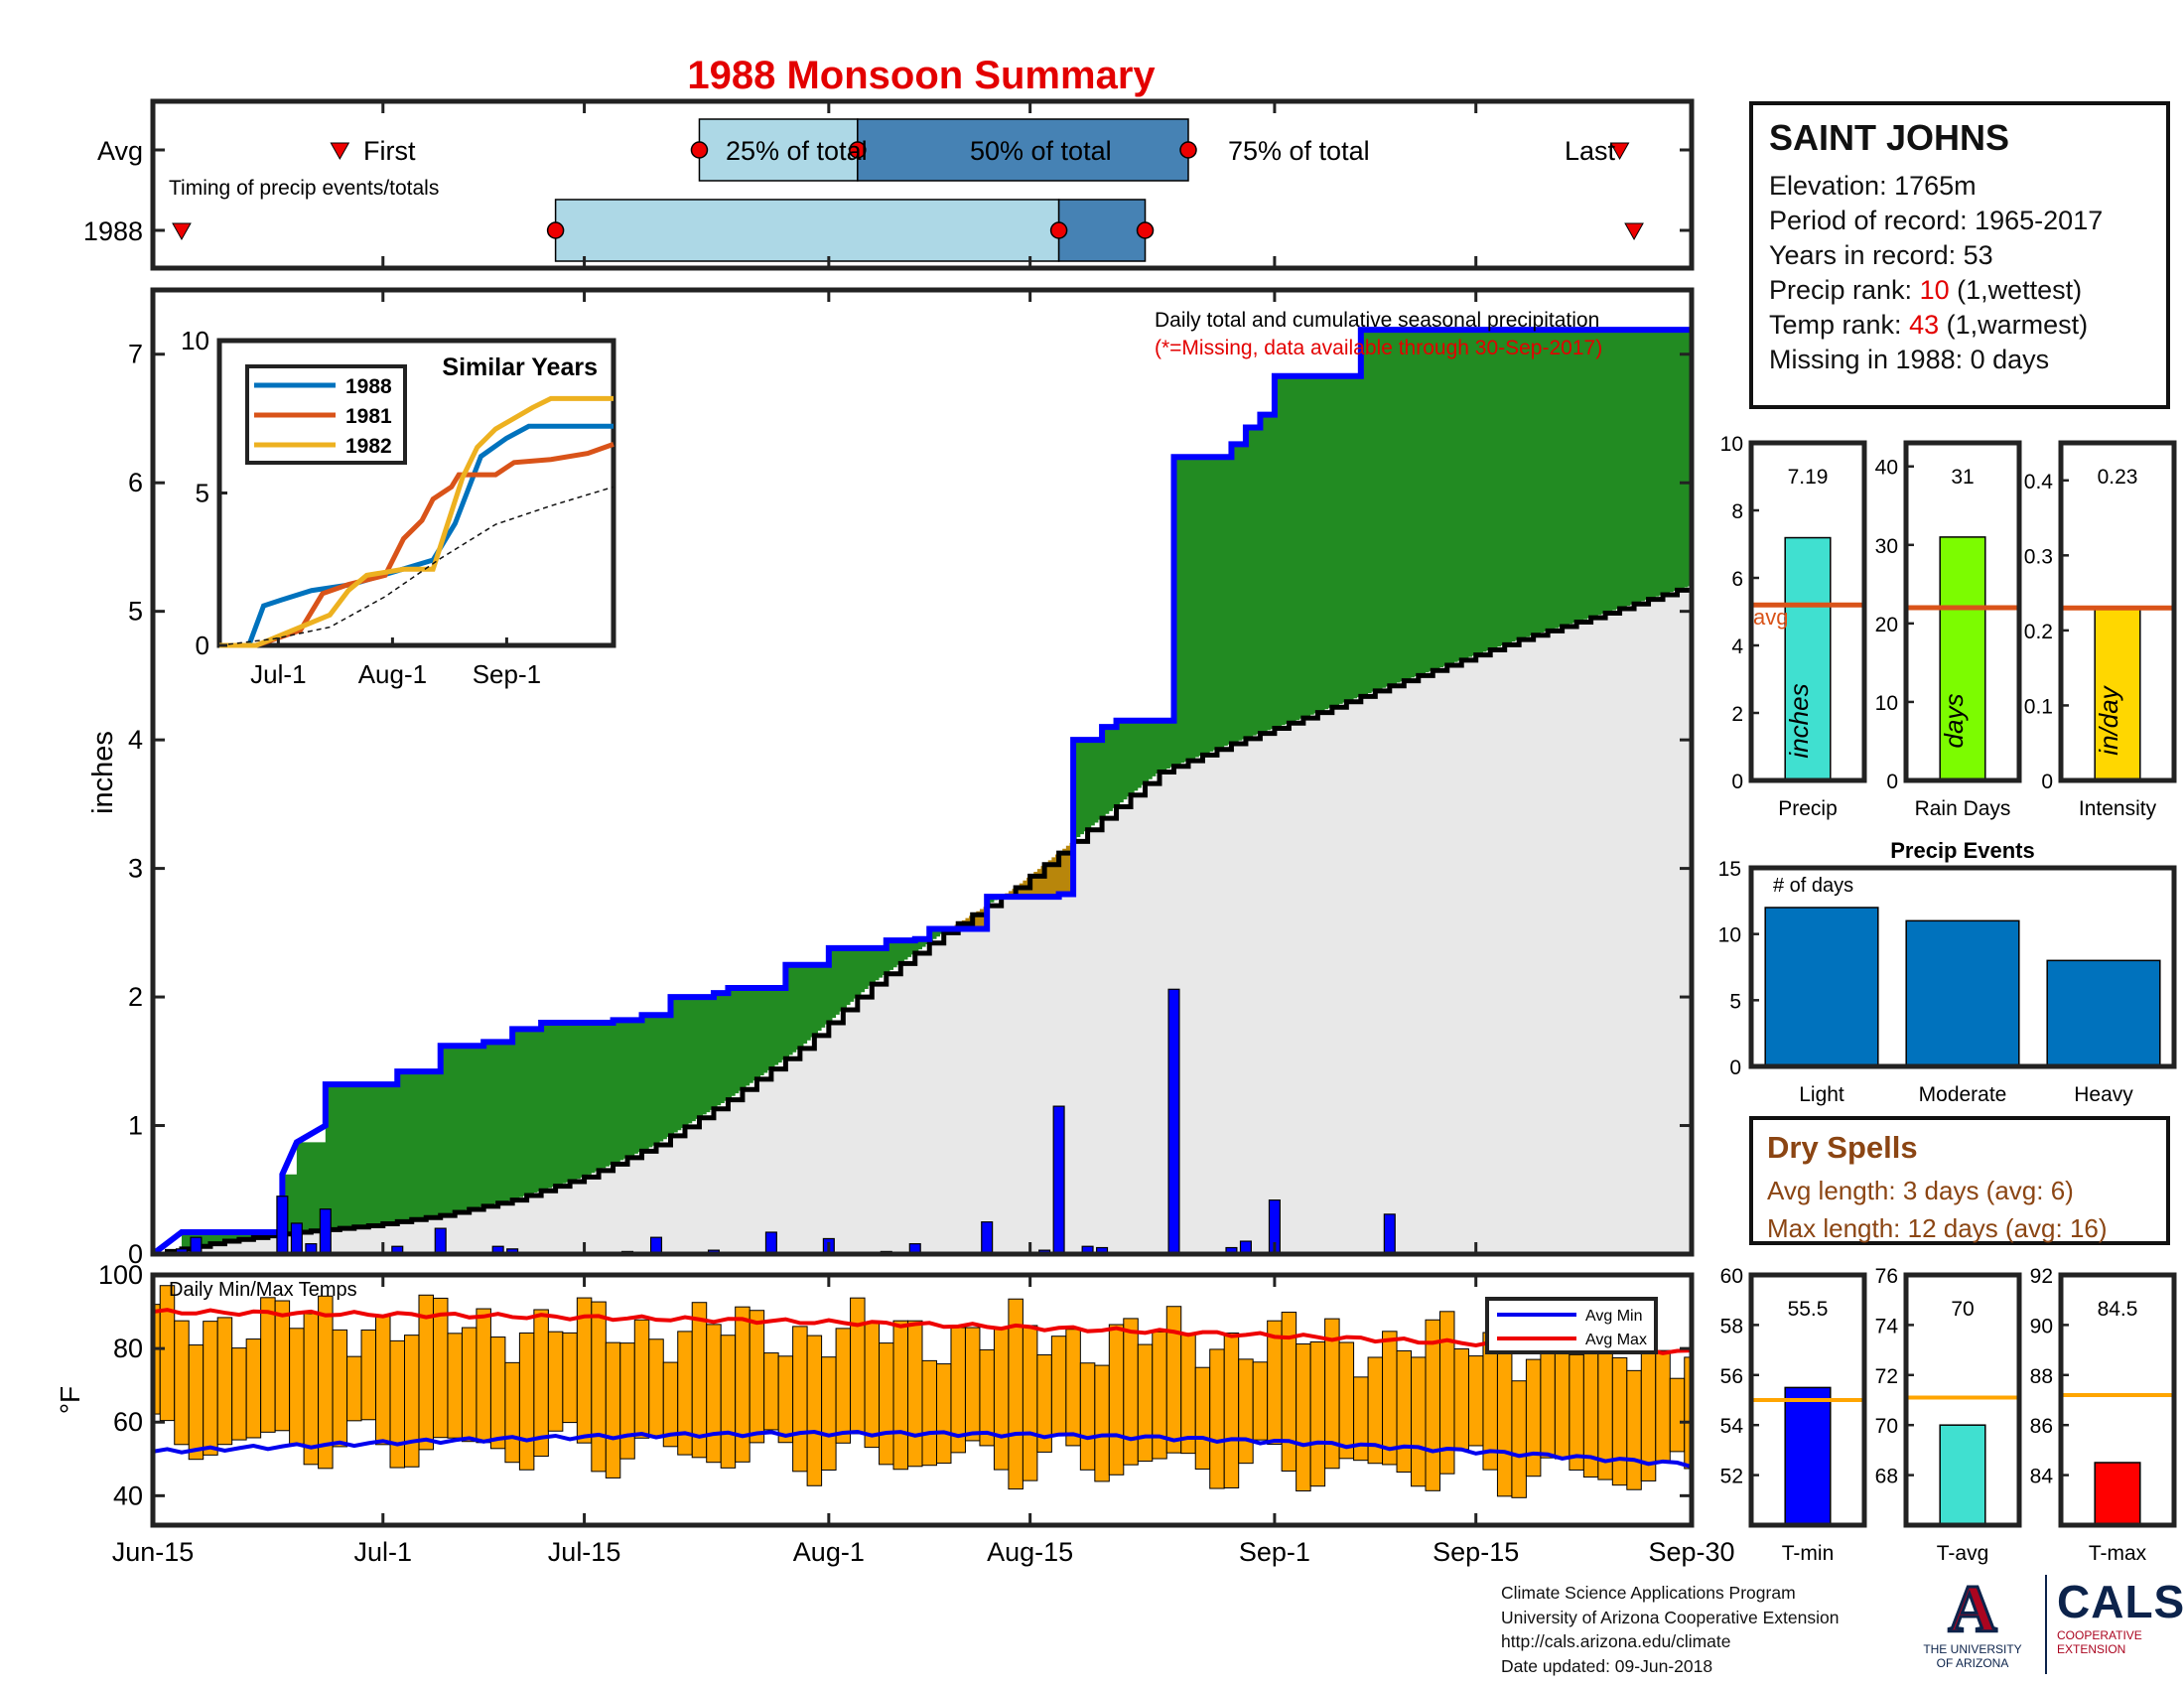 The height and width of the screenshot is (1688, 2184). I want to click on inset-ytick-label: 0, so click(202, 645).